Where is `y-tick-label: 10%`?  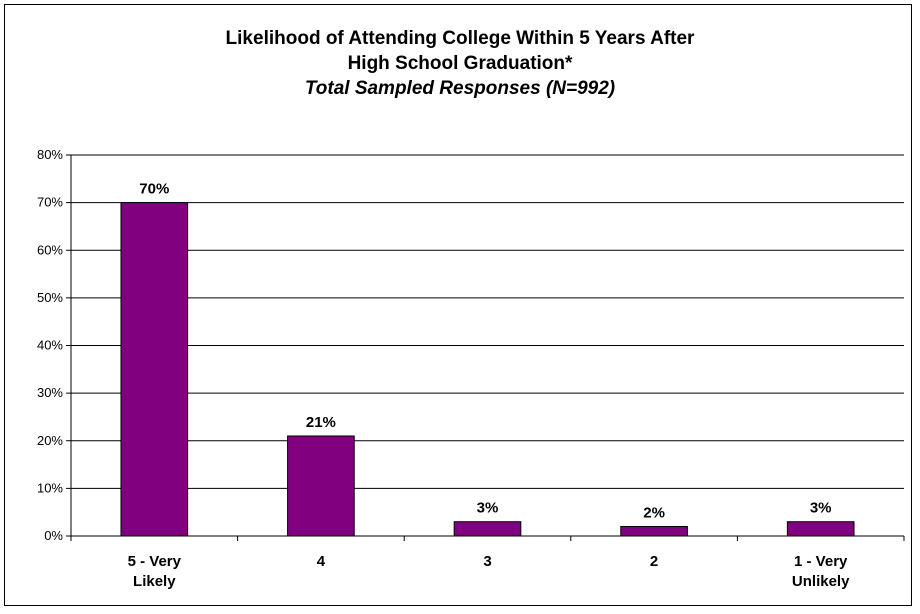 y-tick-label: 10% is located at coordinates (50, 487).